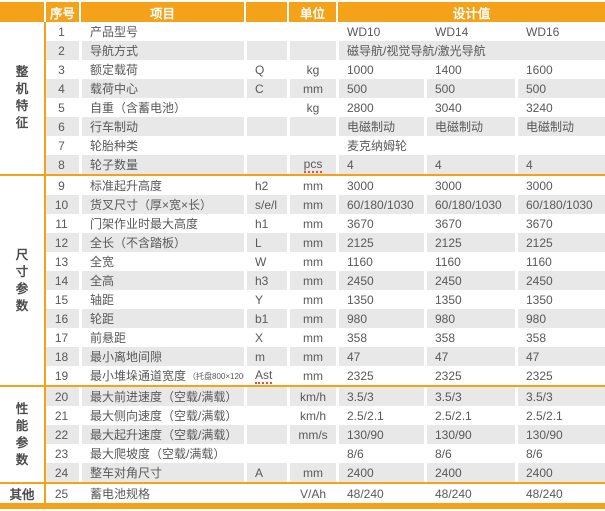 This screenshot has height=511, width=605. Describe the element at coordinates (469, 318) in the screenshot. I see `value-wd14-cell: 980` at that location.